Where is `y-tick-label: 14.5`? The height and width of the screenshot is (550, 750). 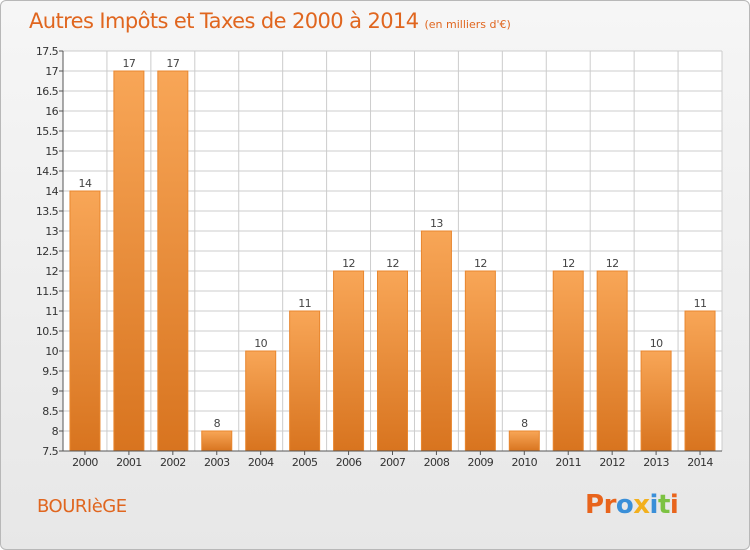 y-tick-label: 14.5 is located at coordinates (47, 171).